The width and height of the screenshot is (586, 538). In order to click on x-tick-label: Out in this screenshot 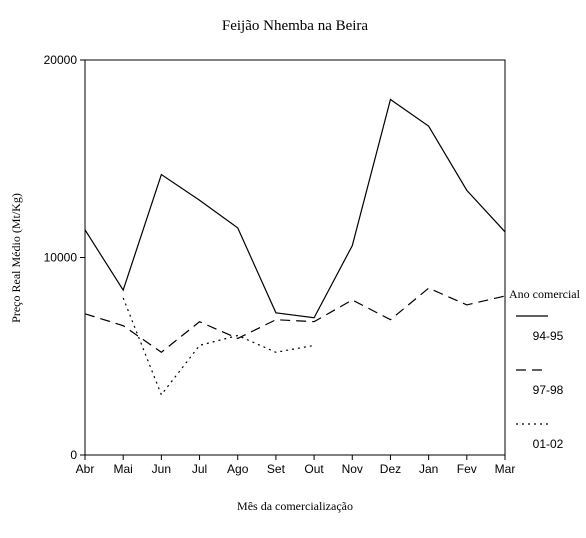, I will do `click(314, 469)`.